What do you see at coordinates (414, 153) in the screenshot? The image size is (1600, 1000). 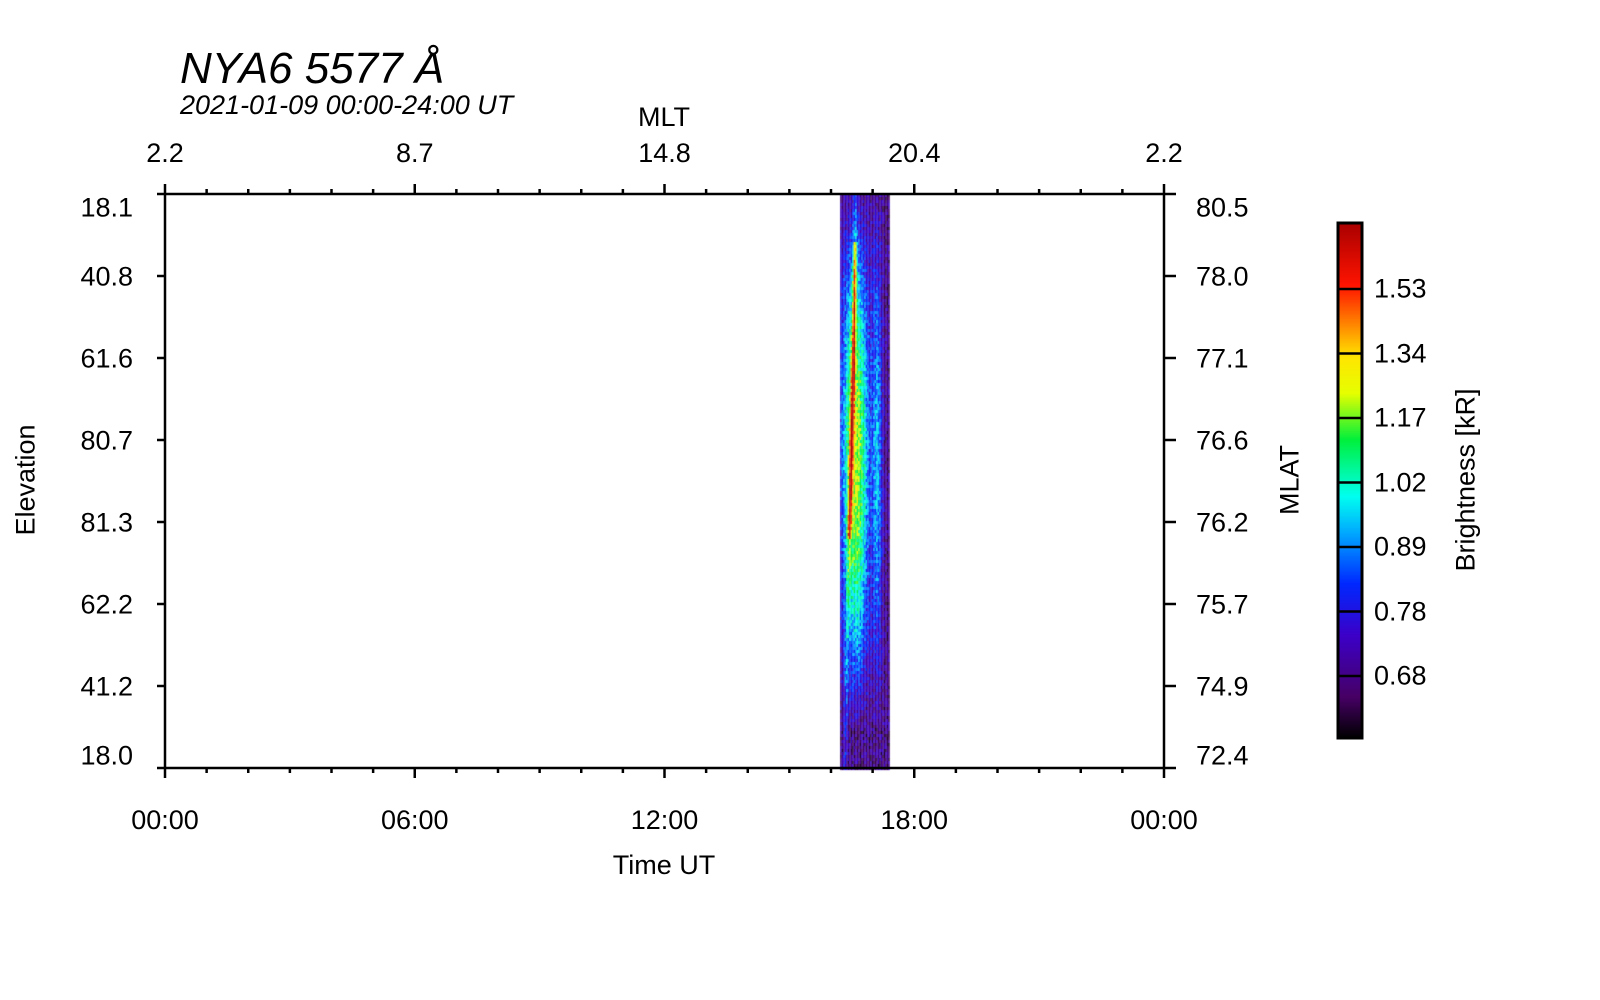 I see `x-top-tick-label: 8.7` at bounding box center [414, 153].